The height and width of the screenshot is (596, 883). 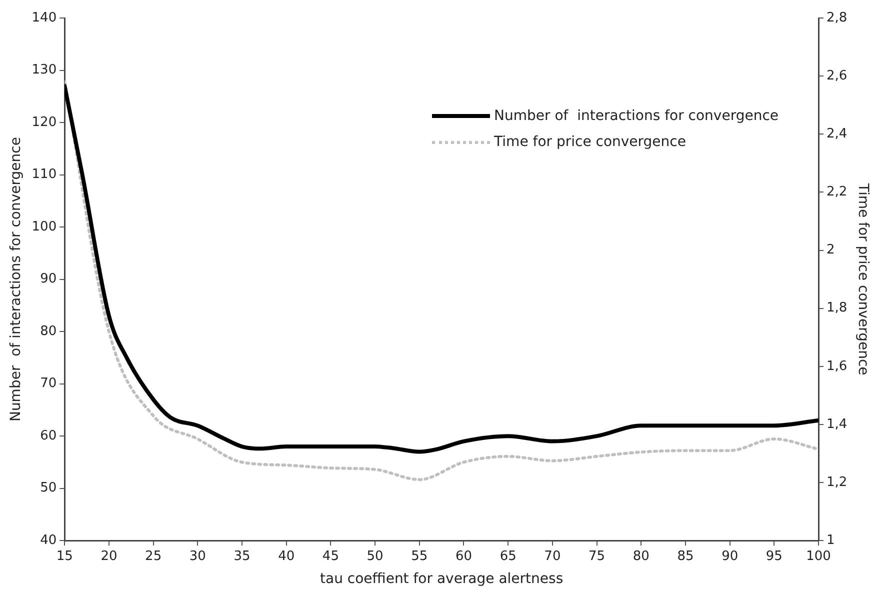 I want to click on y2-tick-label: 2,8, so click(x=837, y=18).